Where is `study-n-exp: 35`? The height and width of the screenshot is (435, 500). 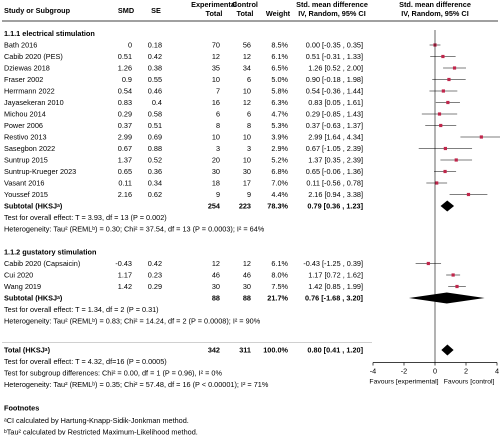
study-n-exp: 35 is located at coordinates (216, 68).